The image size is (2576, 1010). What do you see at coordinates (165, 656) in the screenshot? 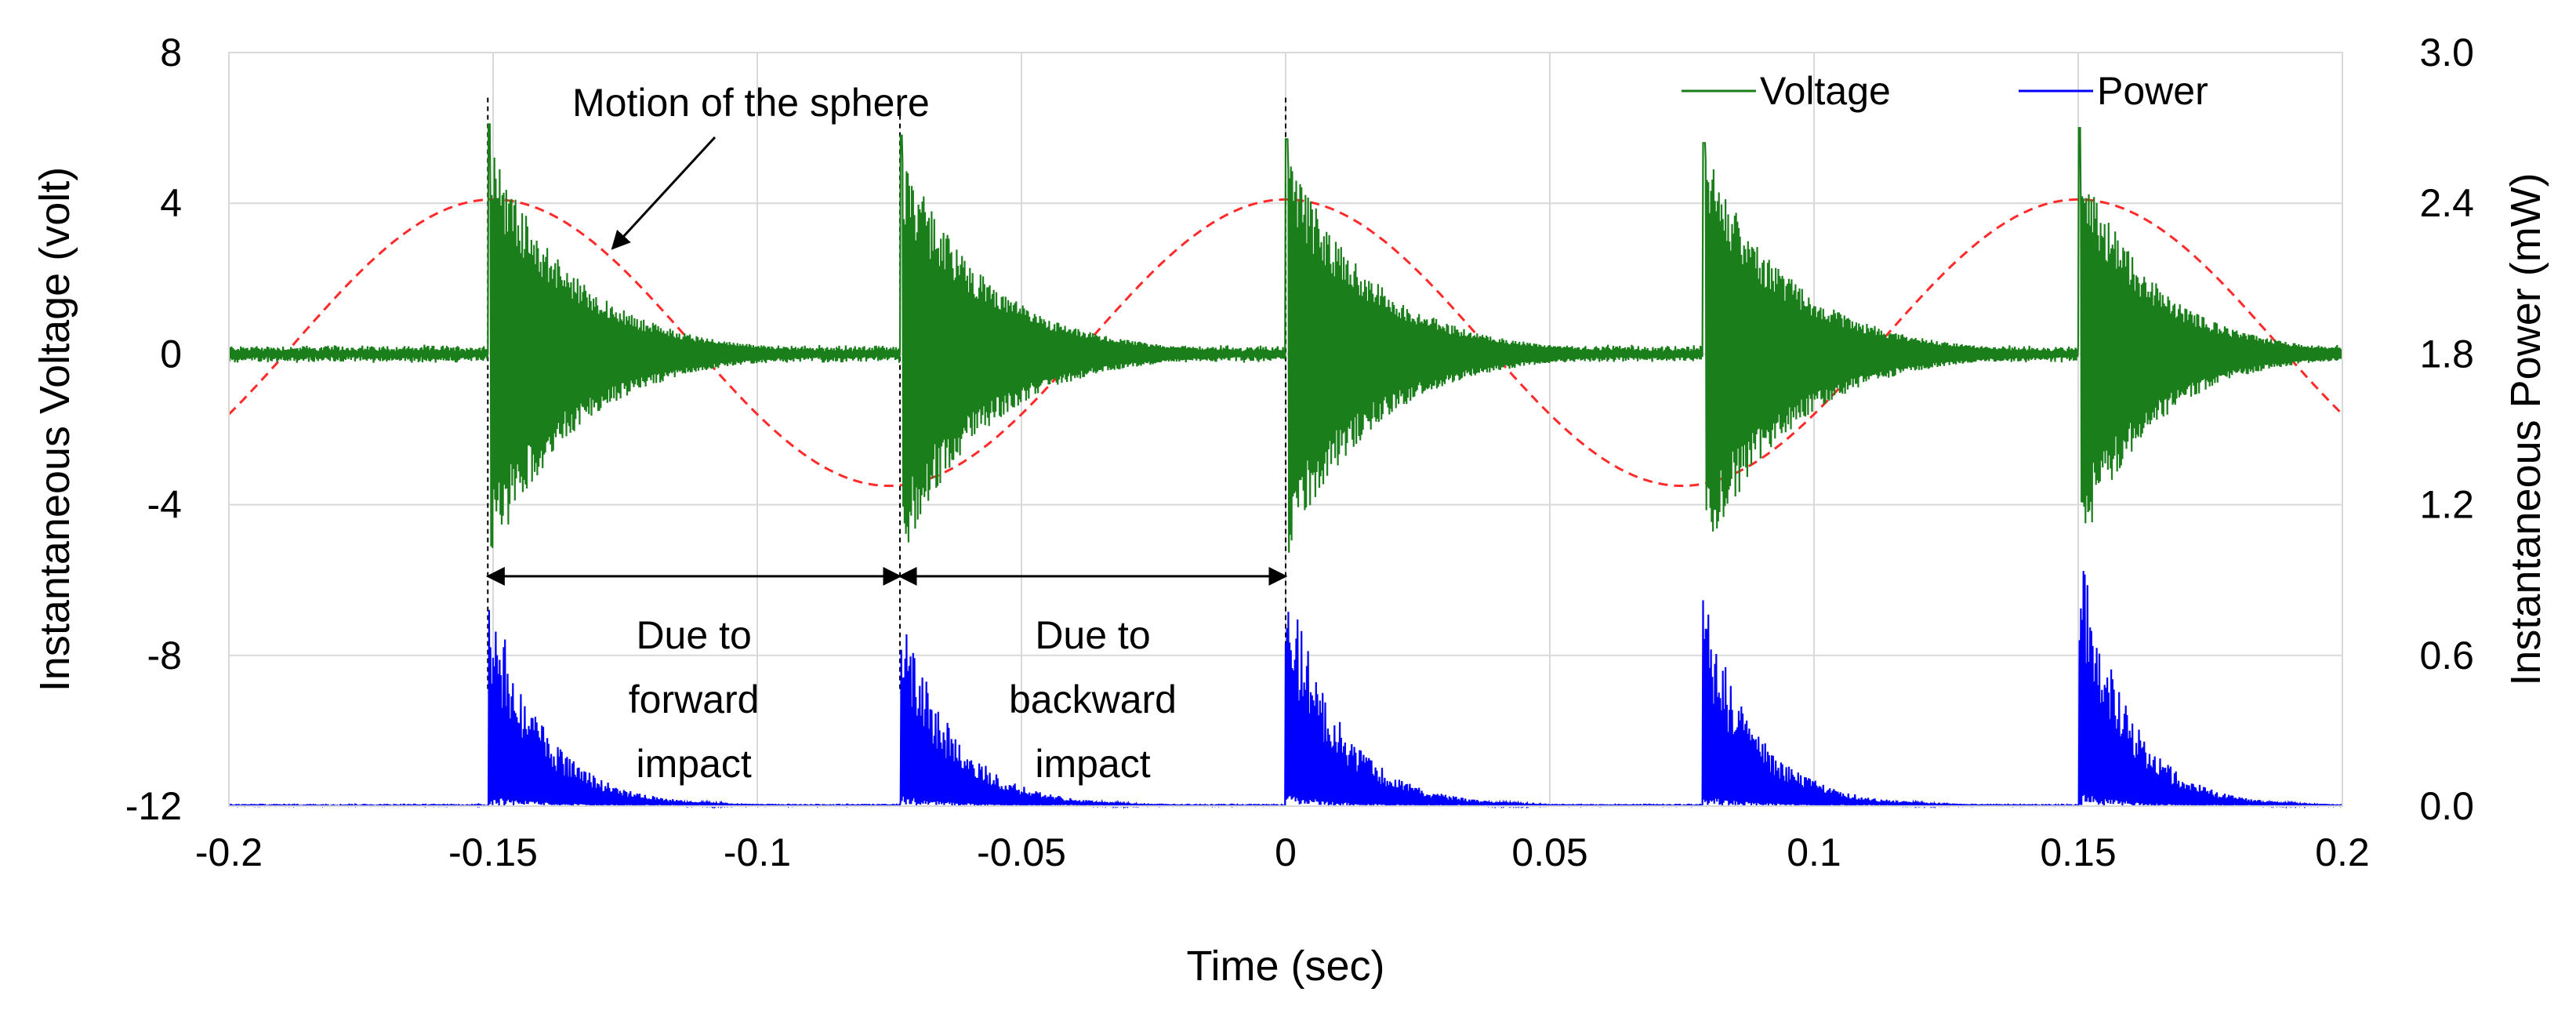
I see `y-left-tick-label: -8` at bounding box center [165, 656].